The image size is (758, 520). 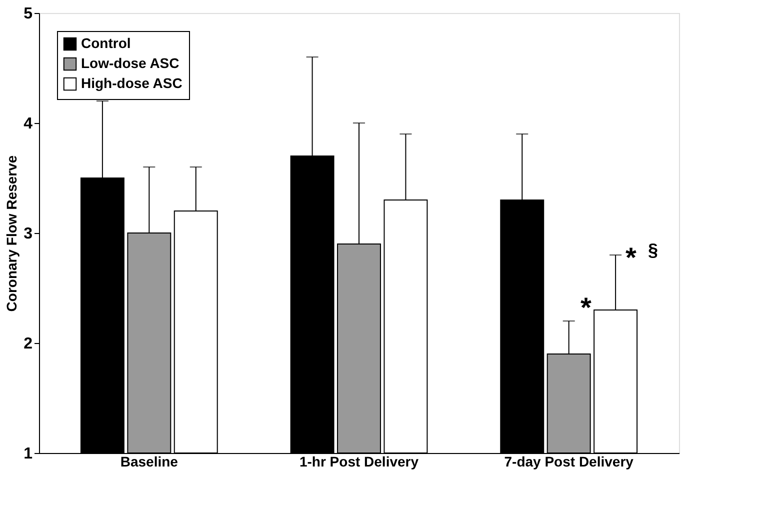 I want to click on x-tick-label: Baseline, so click(x=149, y=462).